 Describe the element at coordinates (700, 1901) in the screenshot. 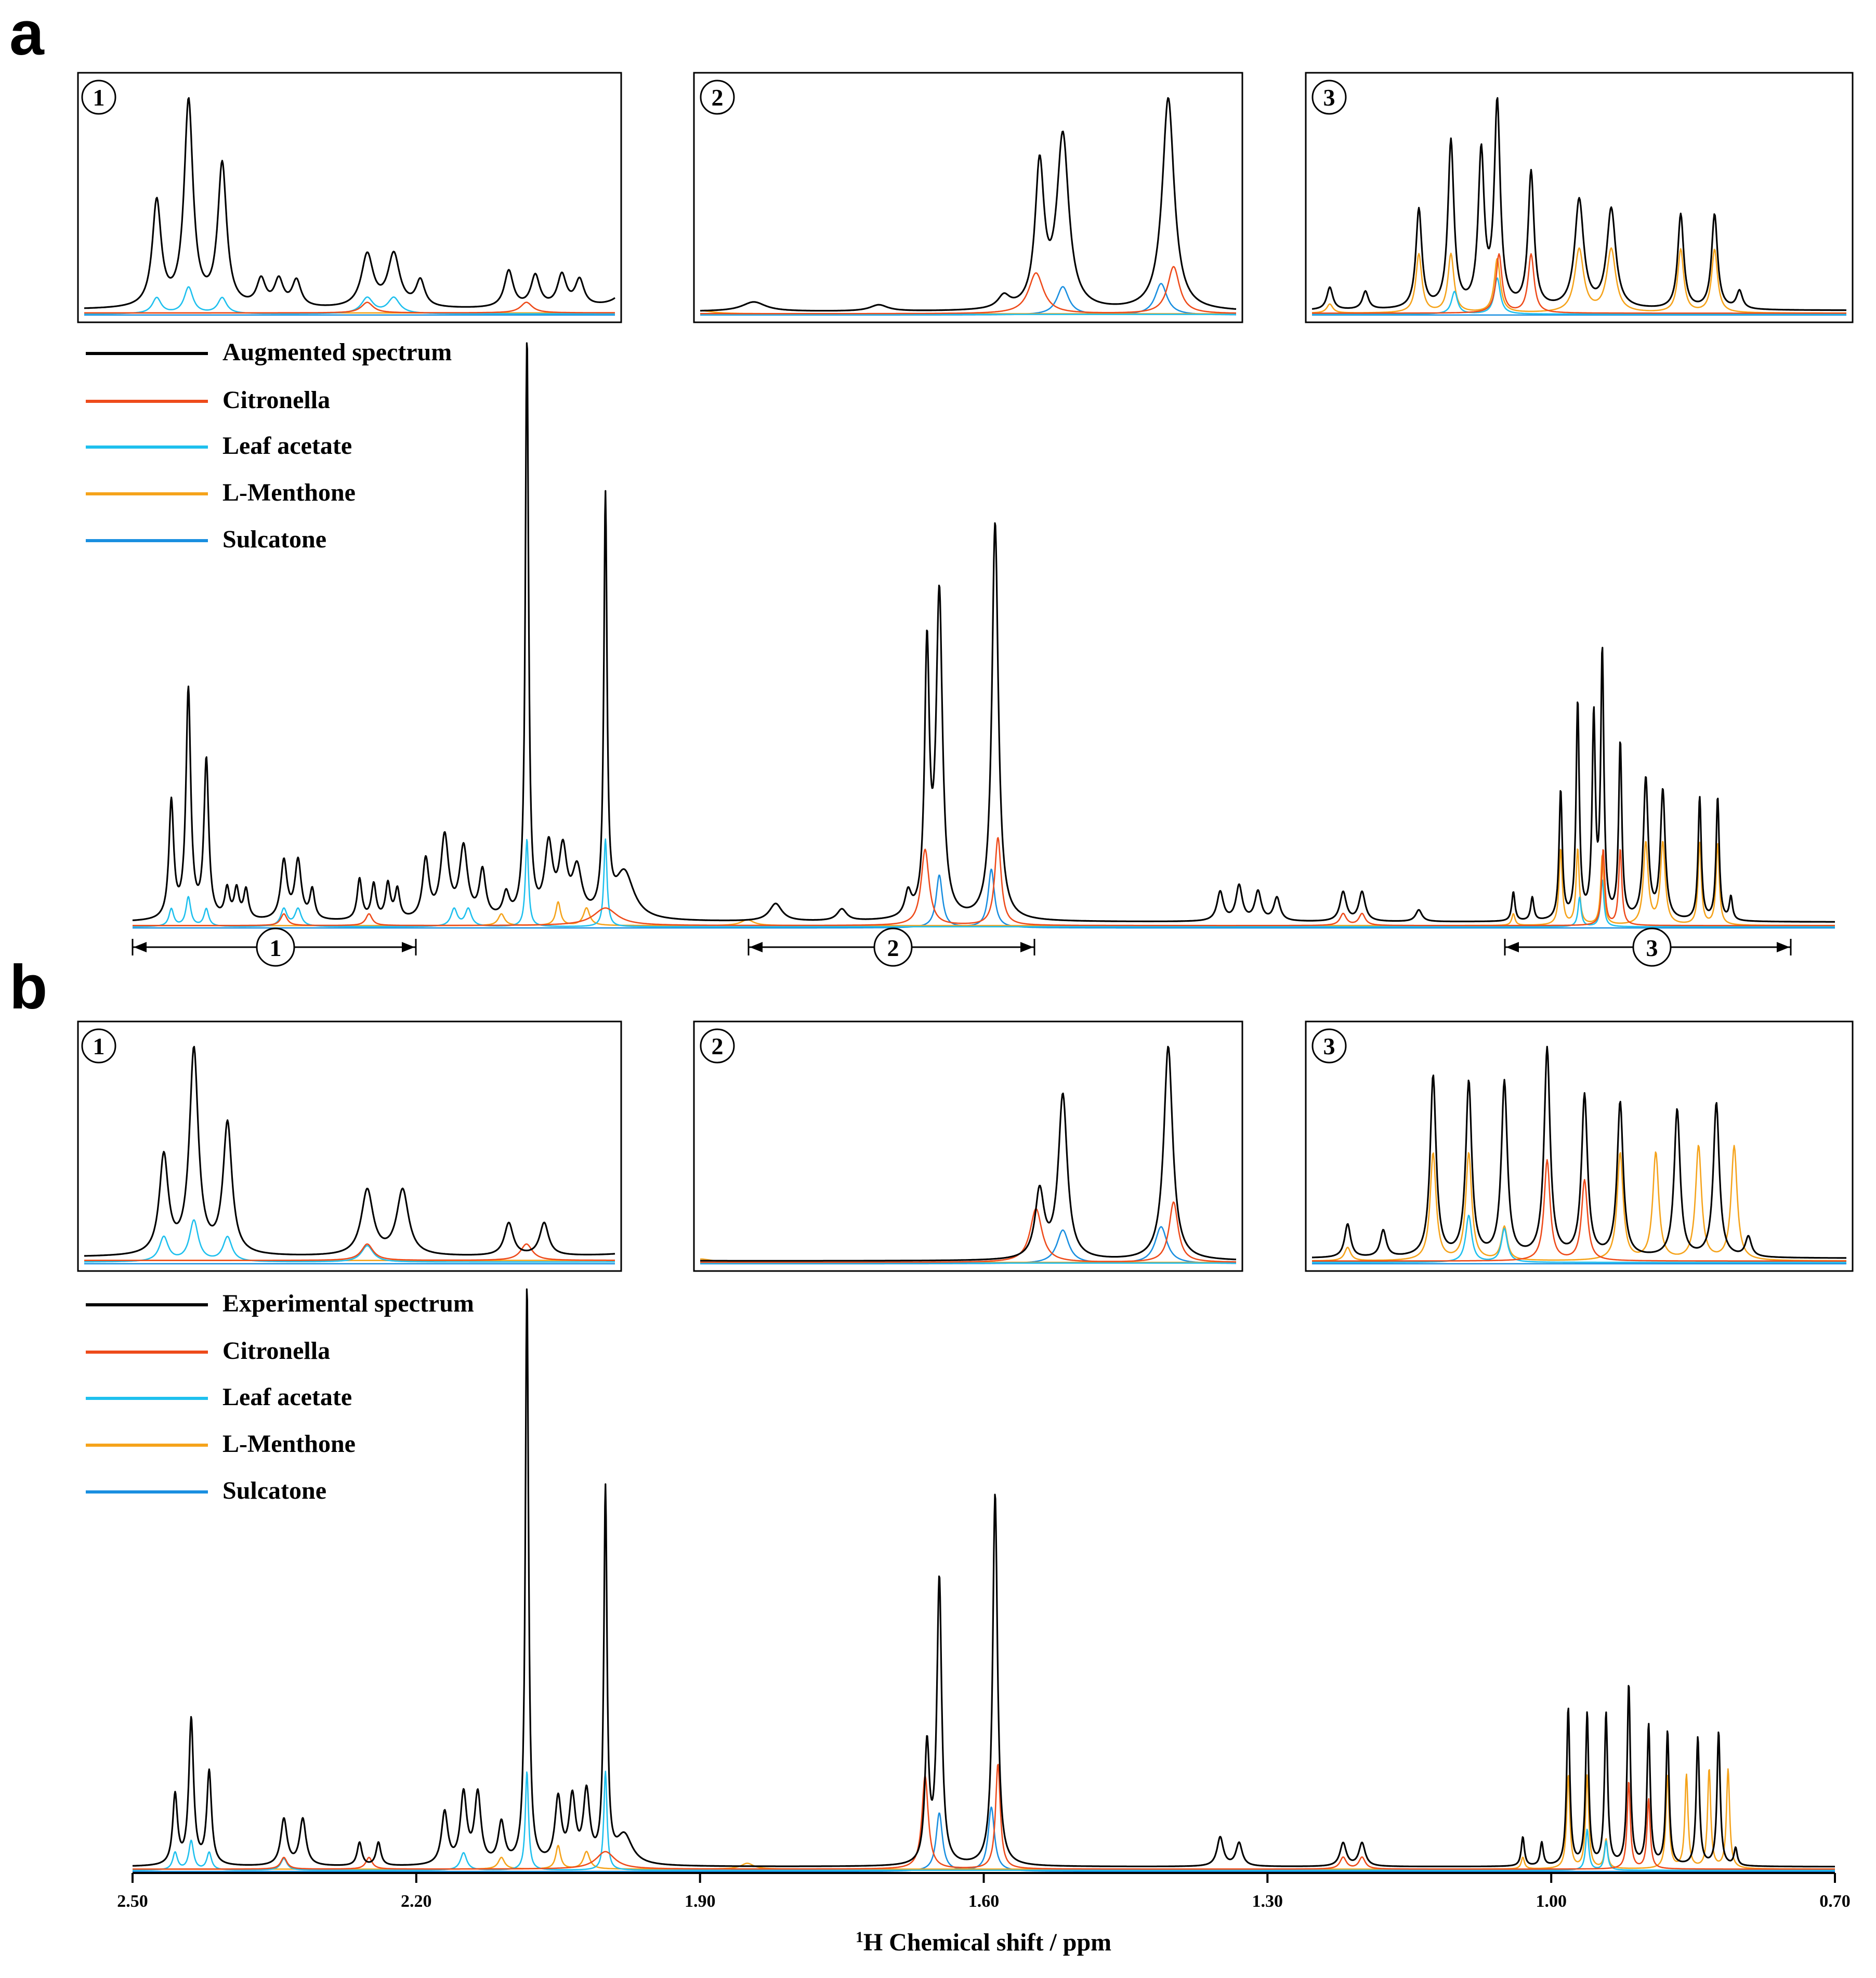

I see `x-tick-label: 1.90` at that location.